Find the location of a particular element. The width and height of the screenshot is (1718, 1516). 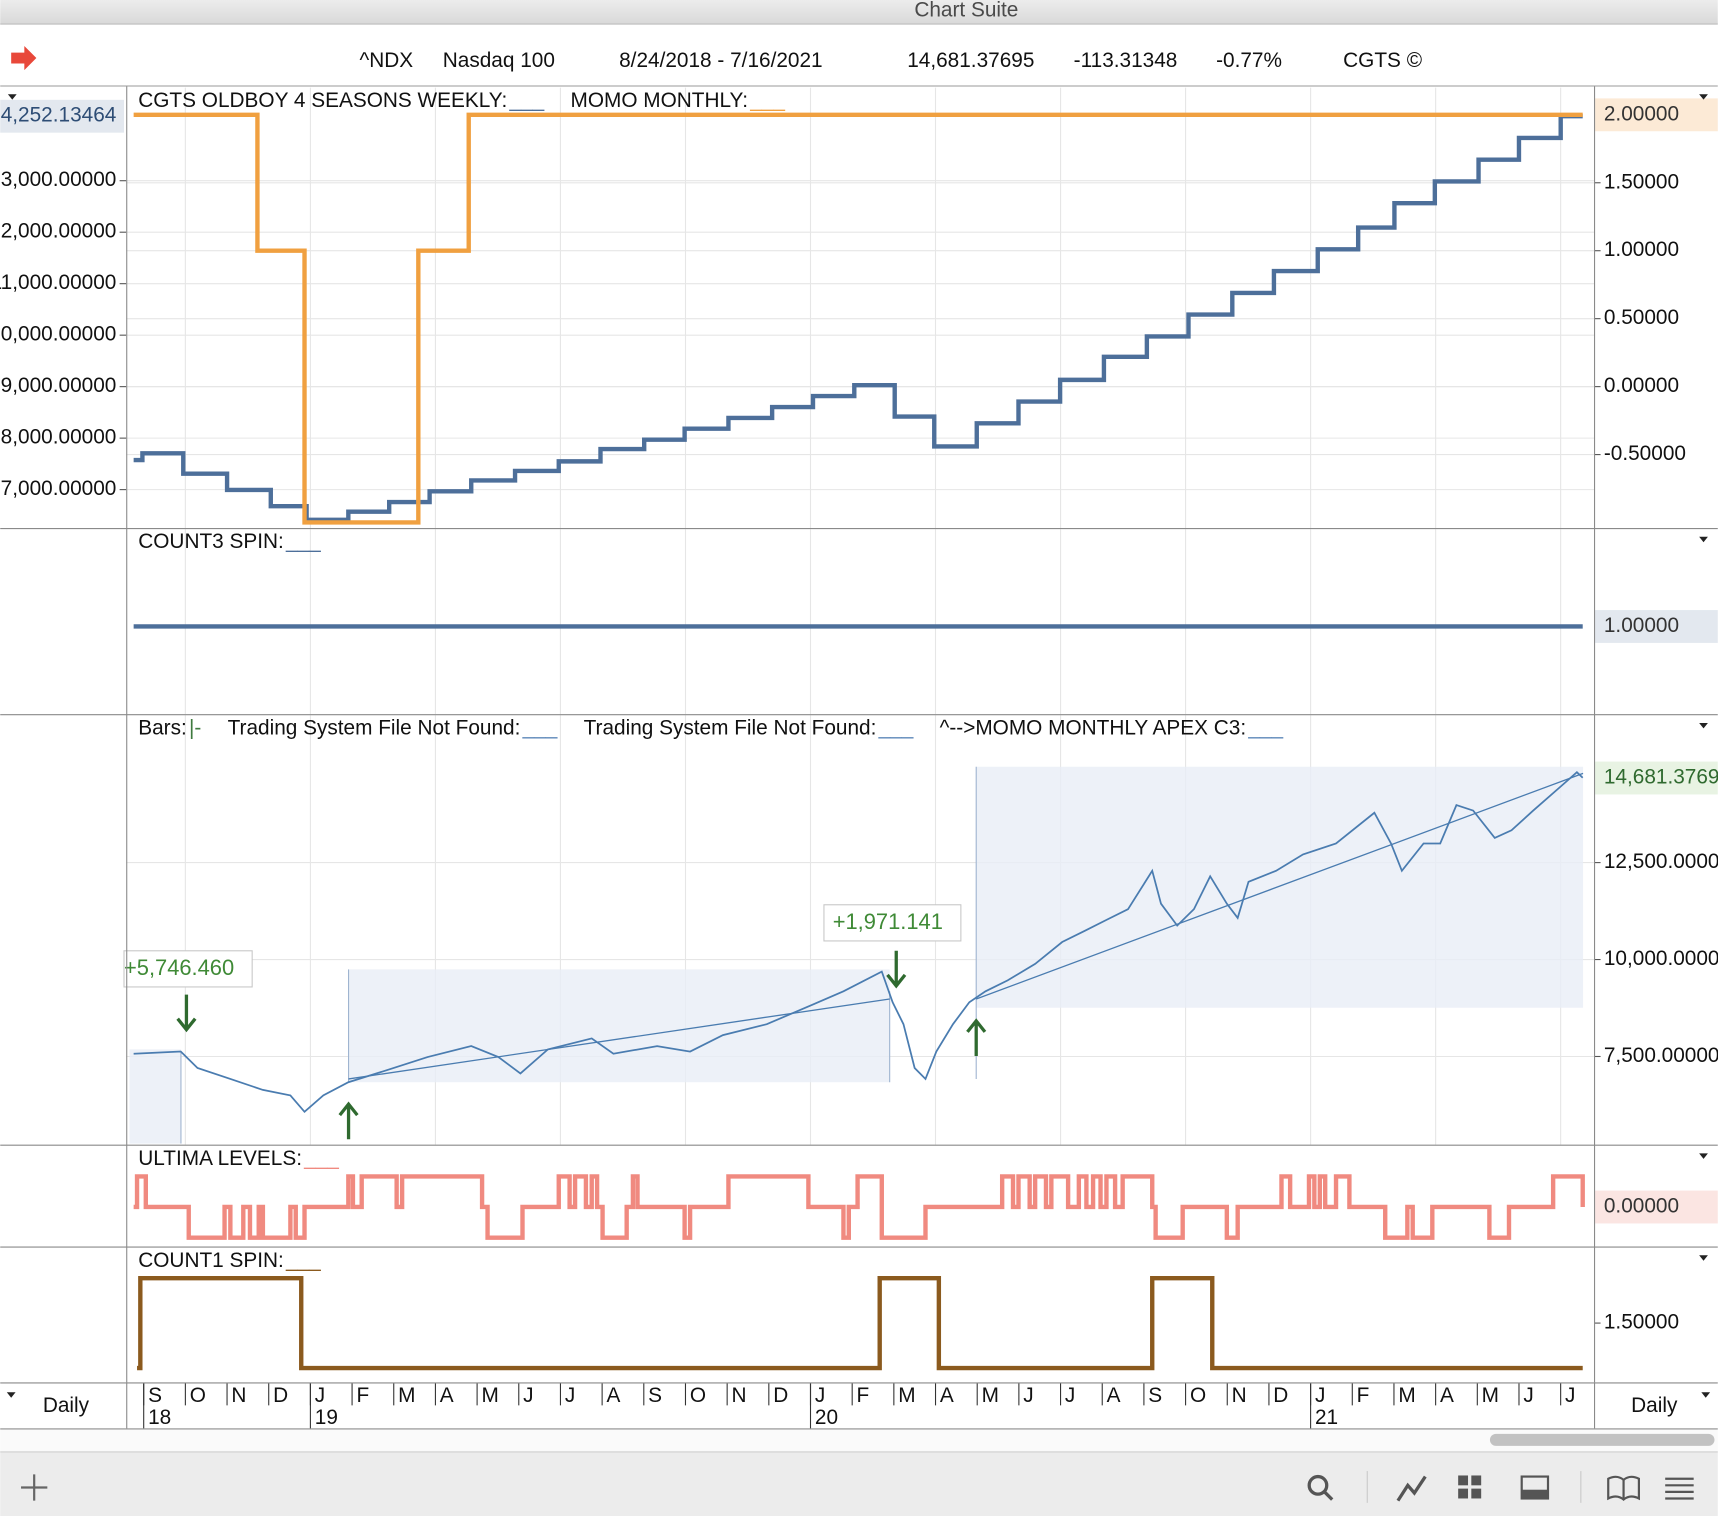

year-label: 18 is located at coordinates (159, 1417).